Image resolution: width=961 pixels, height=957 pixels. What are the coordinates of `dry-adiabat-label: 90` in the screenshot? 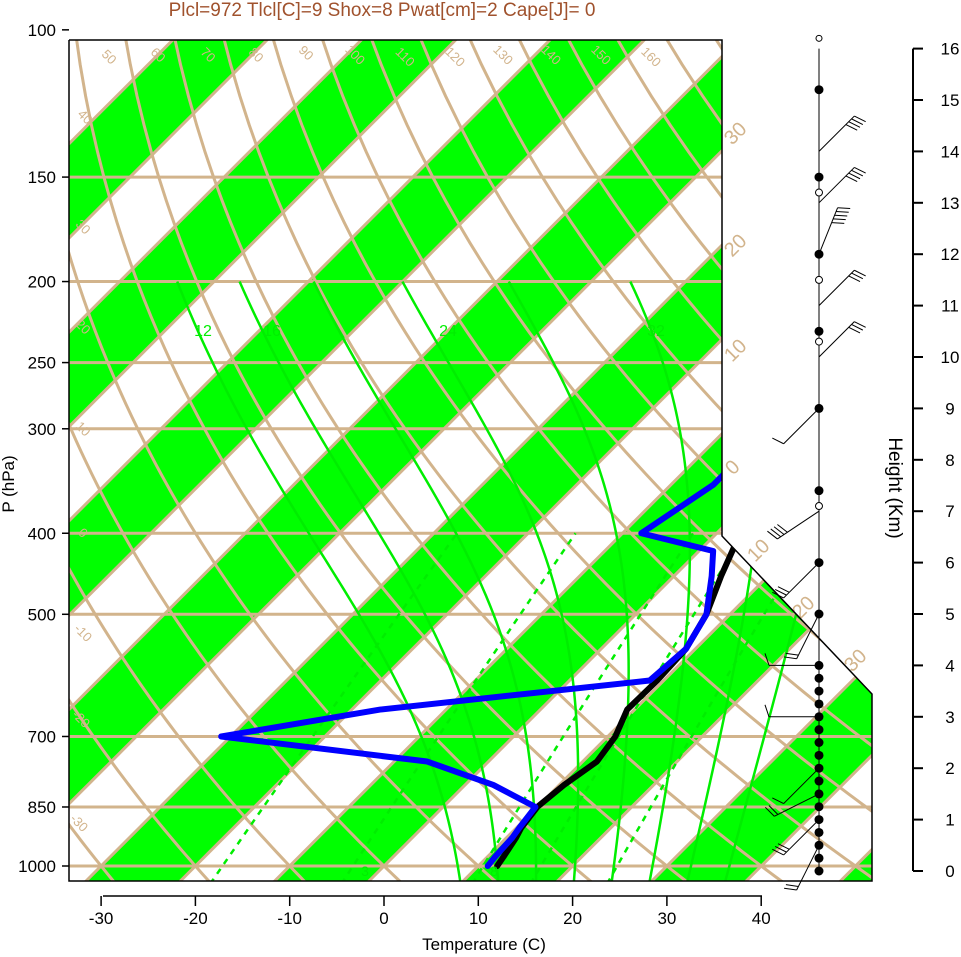 It's located at (306, 52).